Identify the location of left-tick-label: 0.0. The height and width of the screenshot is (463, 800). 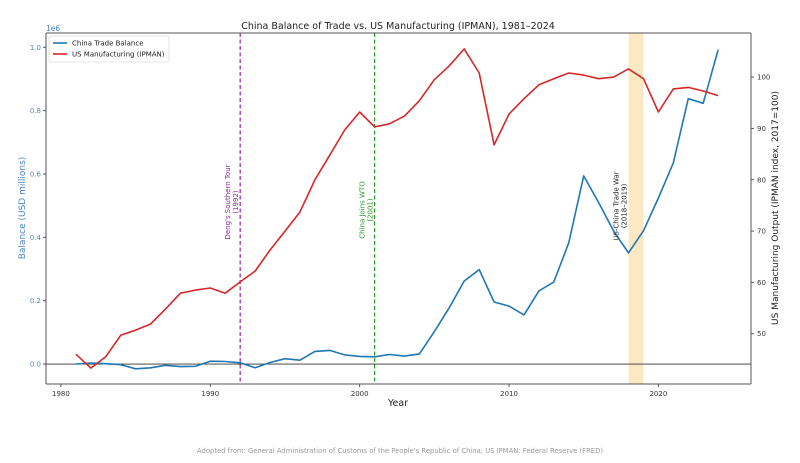
(35, 365).